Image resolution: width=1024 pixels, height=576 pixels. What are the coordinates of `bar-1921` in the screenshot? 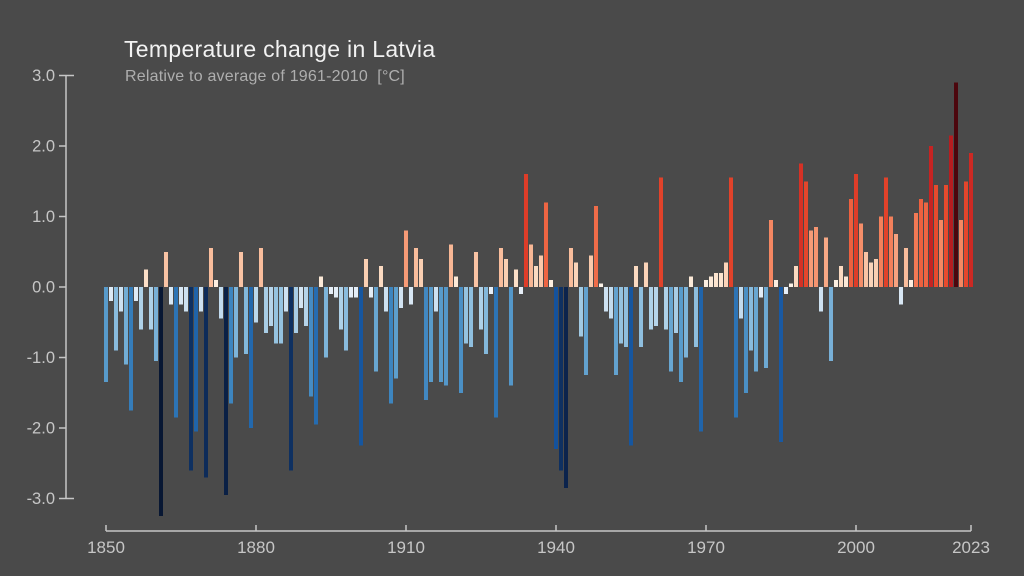 It's located at (461, 340).